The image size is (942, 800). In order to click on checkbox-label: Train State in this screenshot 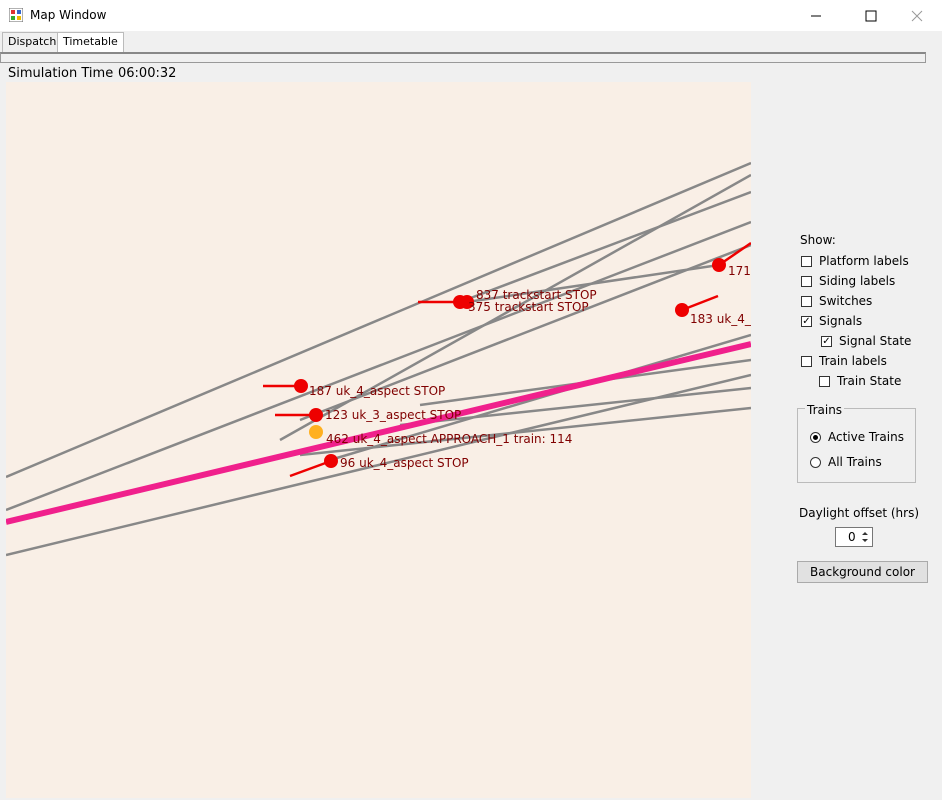, I will do `click(869, 381)`.